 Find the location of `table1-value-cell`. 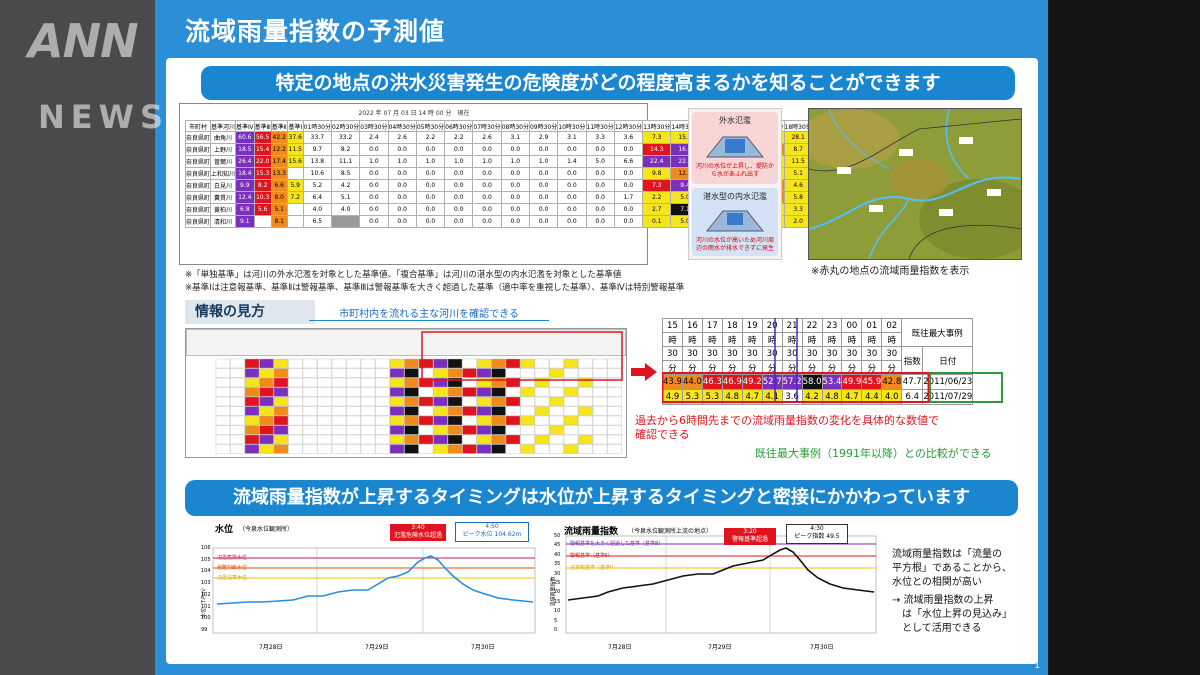

table1-value-cell is located at coordinates (262, 221).